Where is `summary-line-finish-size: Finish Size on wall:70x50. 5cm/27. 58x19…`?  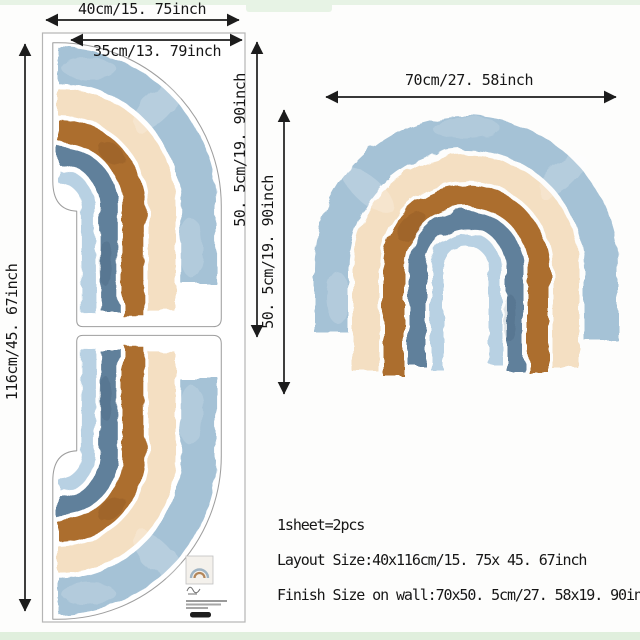 summary-line-finish-size: Finish Size on wall:70x50. 5cm/27. 58x19… is located at coordinates (458, 595).